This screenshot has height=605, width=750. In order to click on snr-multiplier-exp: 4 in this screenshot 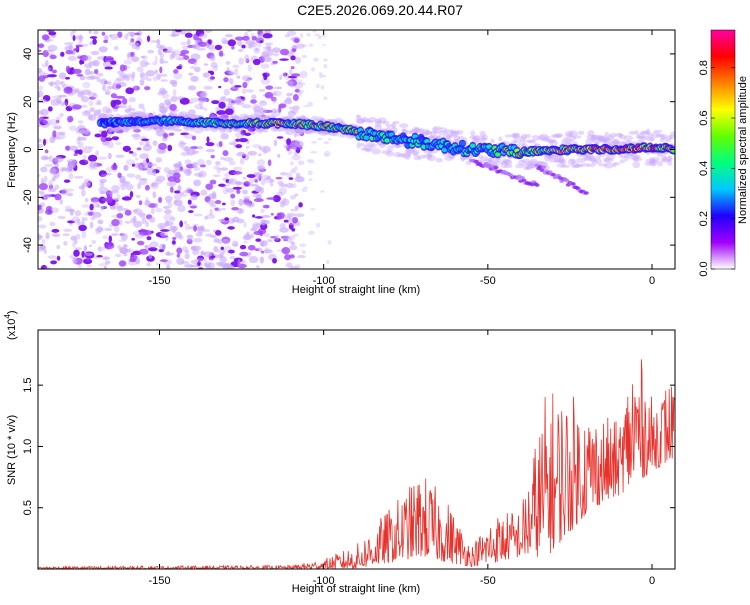, I will do `click(7, 316)`.